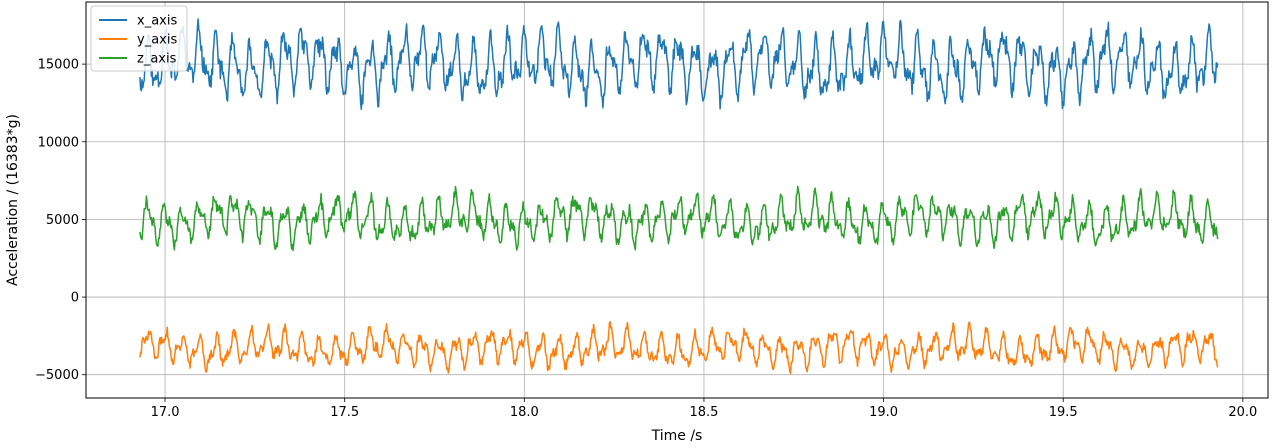 This screenshot has height=448, width=1280. Describe the element at coordinates (157, 40) in the screenshot. I see `legend-entry: y_axis` at that location.